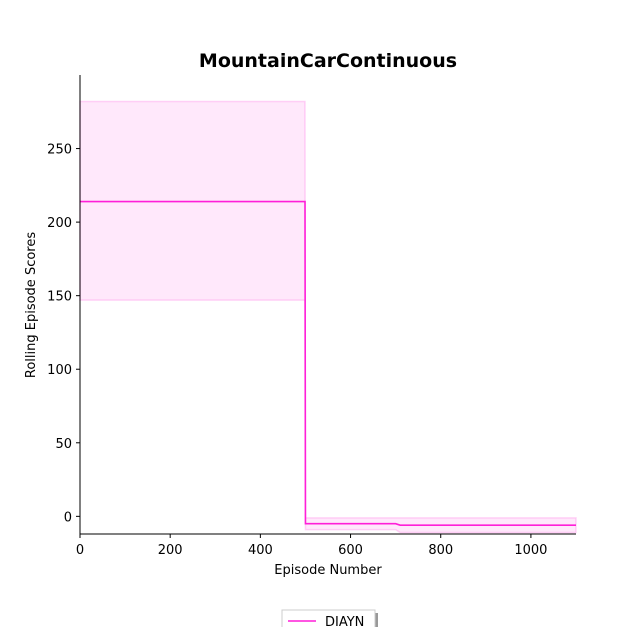 The height and width of the screenshot is (627, 640). Describe the element at coordinates (59, 150) in the screenshot. I see `y-tick-label: 250` at that location.